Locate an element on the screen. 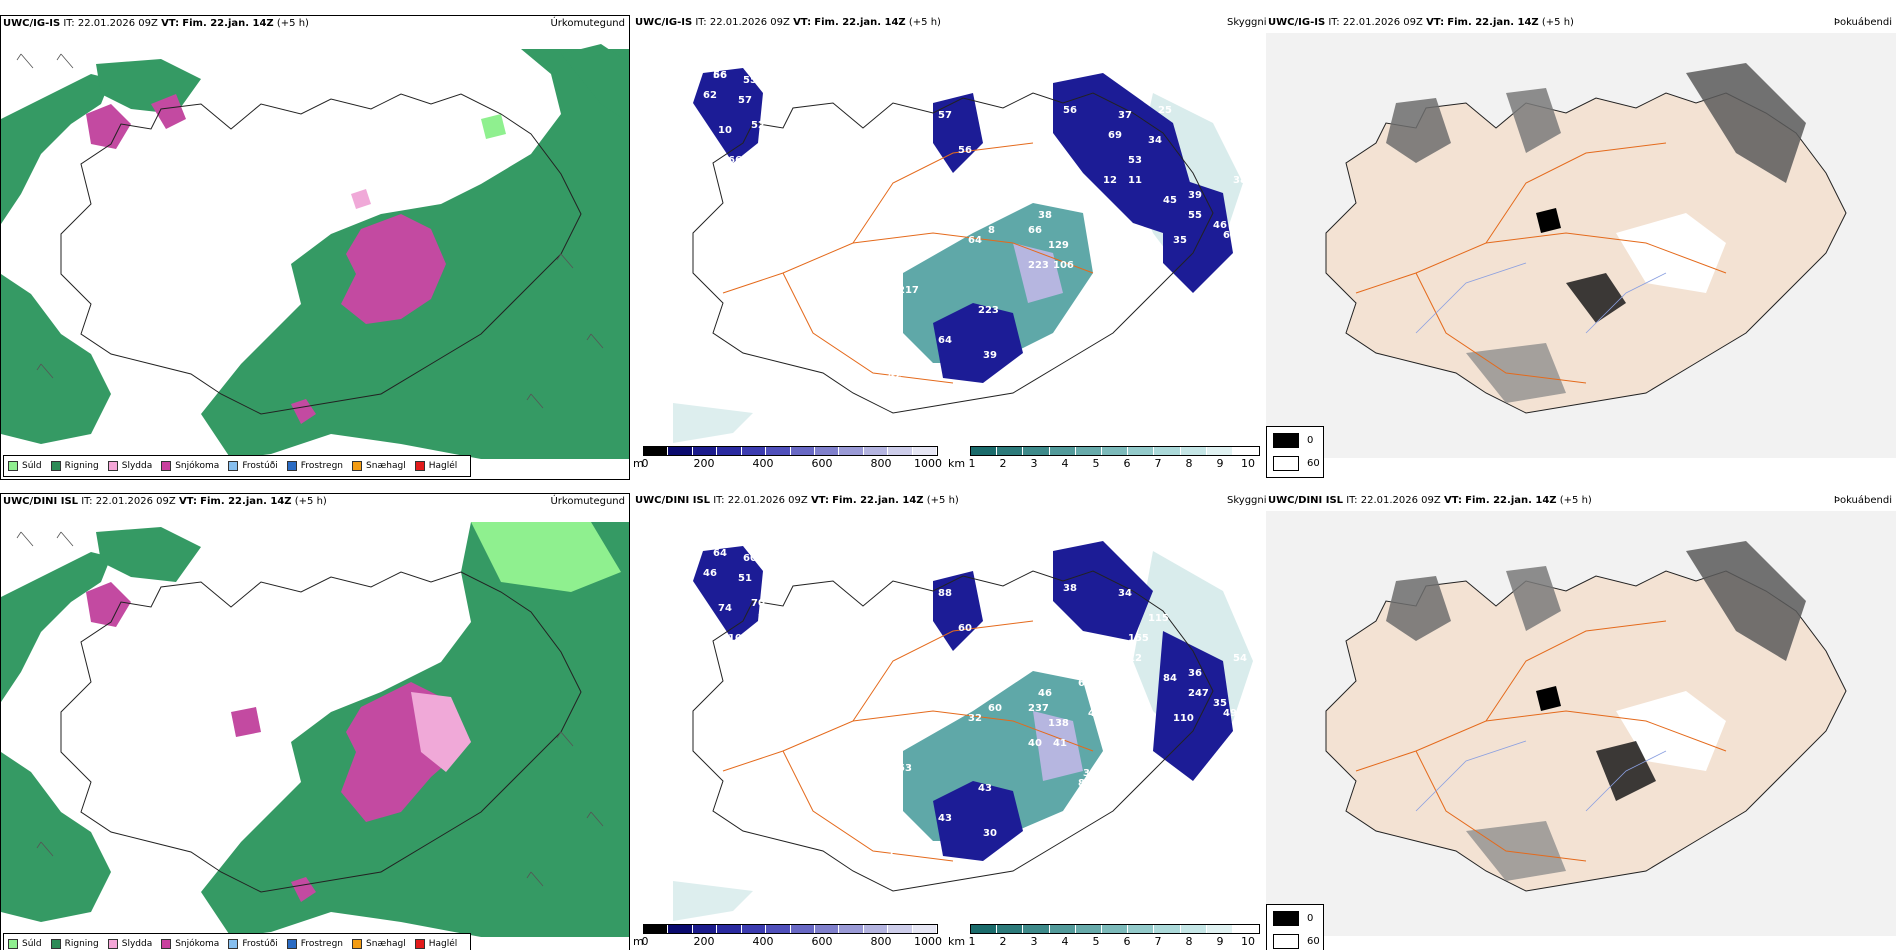  ceiling-tick: 400 is located at coordinates (763, 941).